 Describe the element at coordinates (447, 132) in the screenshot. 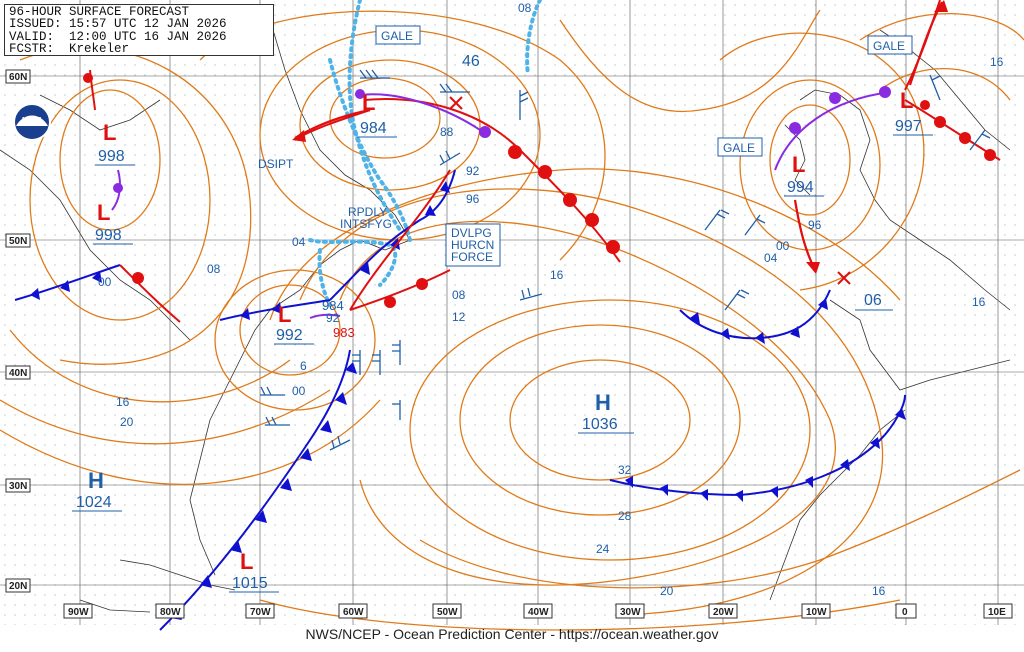

I see `svg-text: 88` at that location.